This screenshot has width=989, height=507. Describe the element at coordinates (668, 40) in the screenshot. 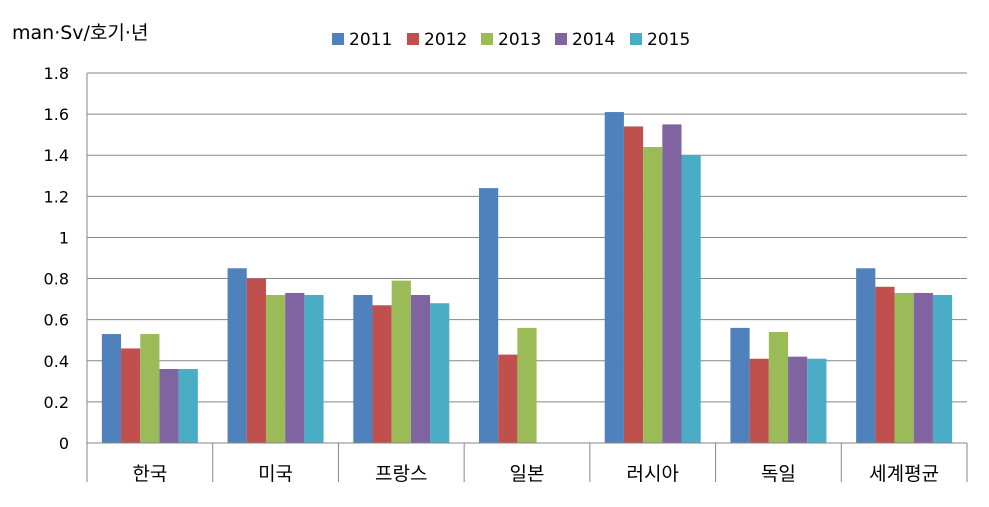

I see `legend-label-2015: 2015` at that location.